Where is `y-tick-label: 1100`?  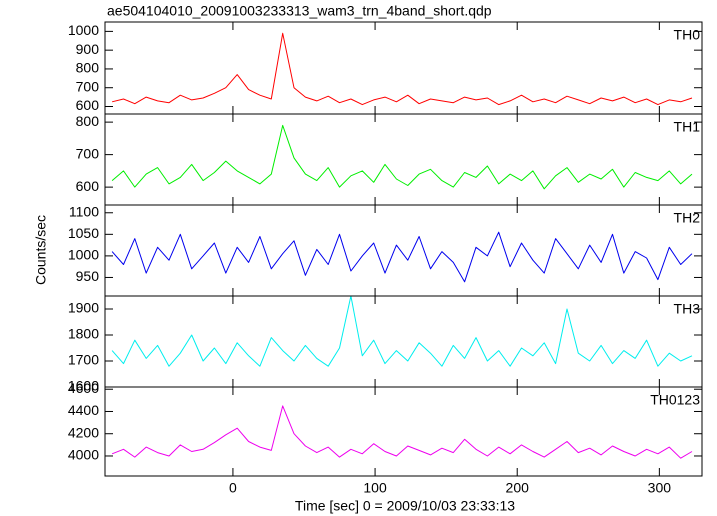
y-tick-label: 1100 is located at coordinates (84, 211).